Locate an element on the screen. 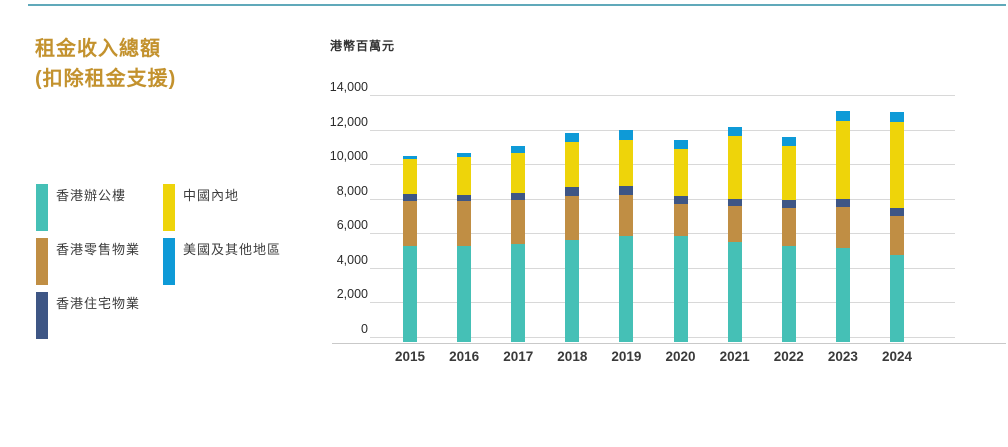 Image resolution: width=1008 pixels, height=447 pixels. bar-segment-mainland-2019 is located at coordinates (626, 163).